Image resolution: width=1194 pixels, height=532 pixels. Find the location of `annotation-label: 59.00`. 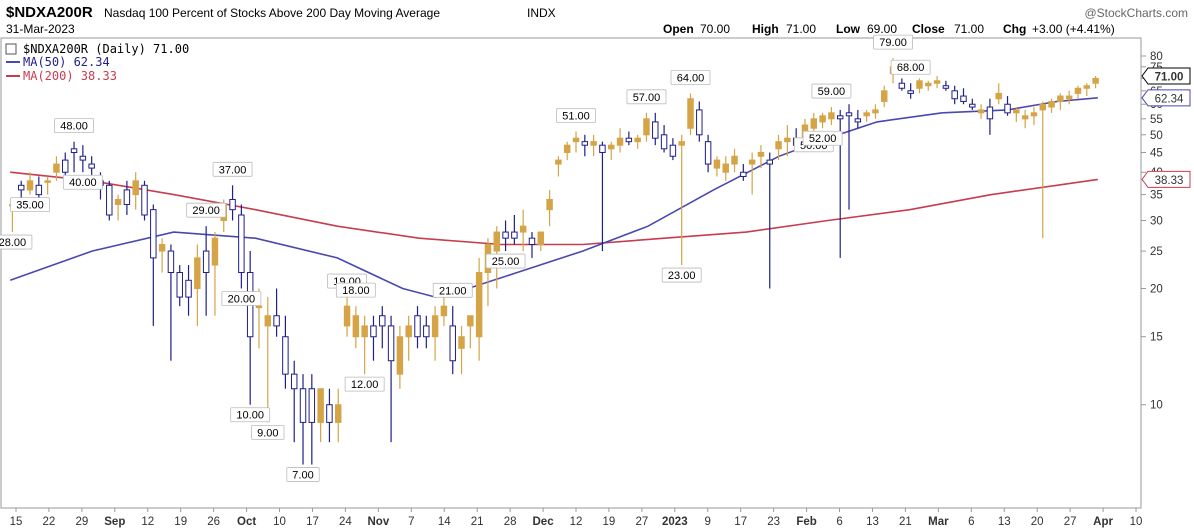

annotation-label: 59.00 is located at coordinates (831, 91).